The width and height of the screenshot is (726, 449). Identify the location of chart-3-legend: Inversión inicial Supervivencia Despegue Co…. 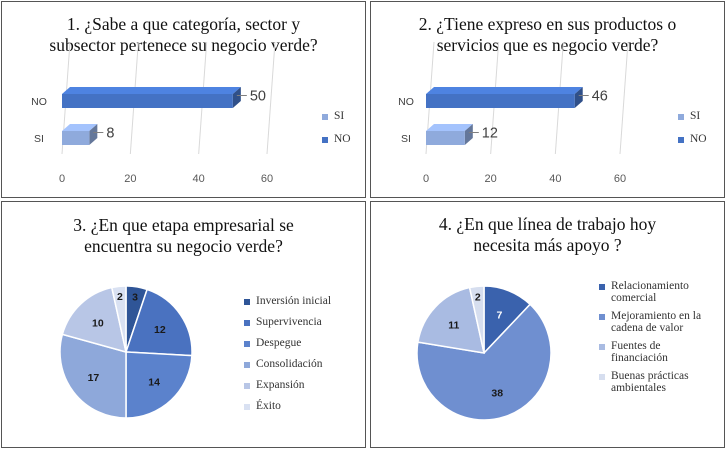
(303, 358).